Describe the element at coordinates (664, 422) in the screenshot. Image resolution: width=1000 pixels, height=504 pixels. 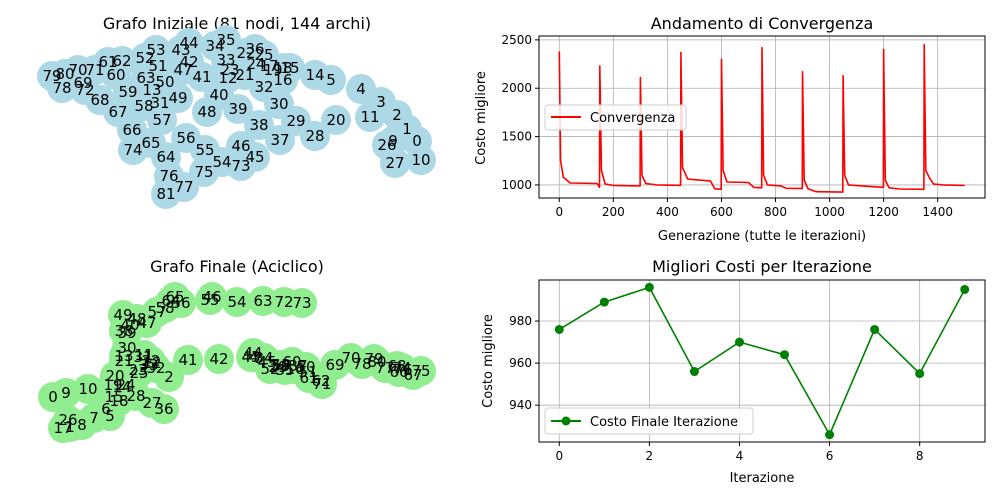
I see `iteration-legend-label: Costo Finale Iterazione` at that location.